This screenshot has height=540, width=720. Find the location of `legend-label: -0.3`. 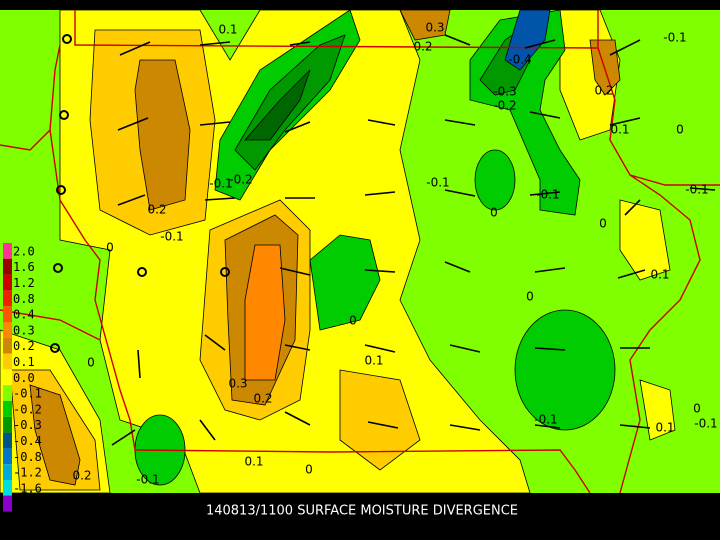

legend-label: -0.3 is located at coordinates (27, 425).